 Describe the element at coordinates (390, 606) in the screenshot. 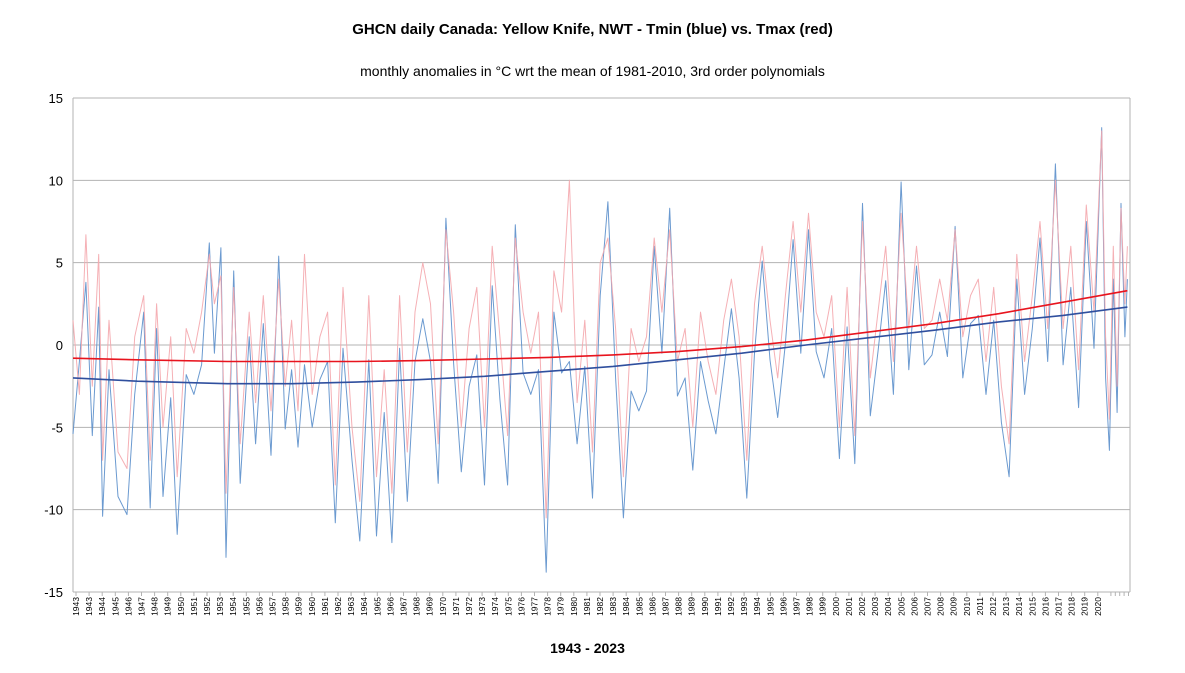

I see `x-tick-label: 1966` at that location.